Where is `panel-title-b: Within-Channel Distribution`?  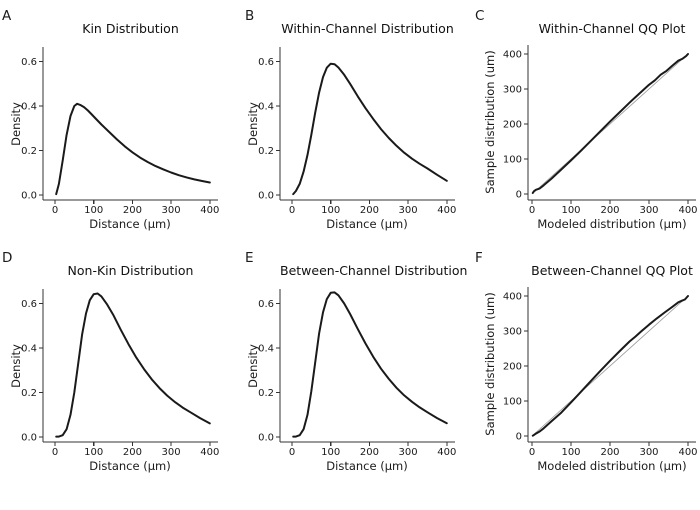
panel-title-b: Within-Channel Distribution is located at coordinates (367, 28).